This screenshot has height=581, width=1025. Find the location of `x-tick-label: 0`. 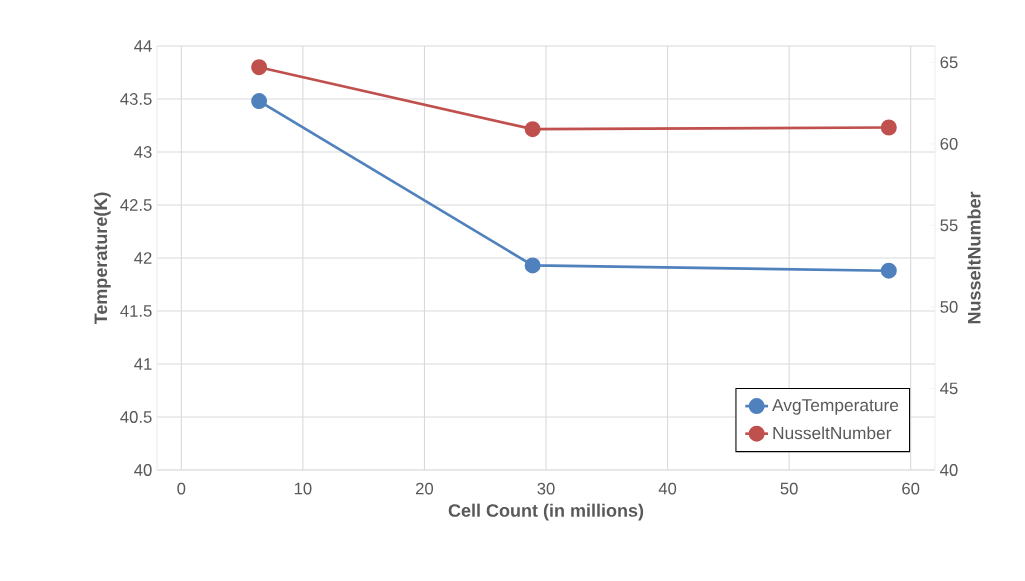

x-tick-label: 0 is located at coordinates (181, 488).